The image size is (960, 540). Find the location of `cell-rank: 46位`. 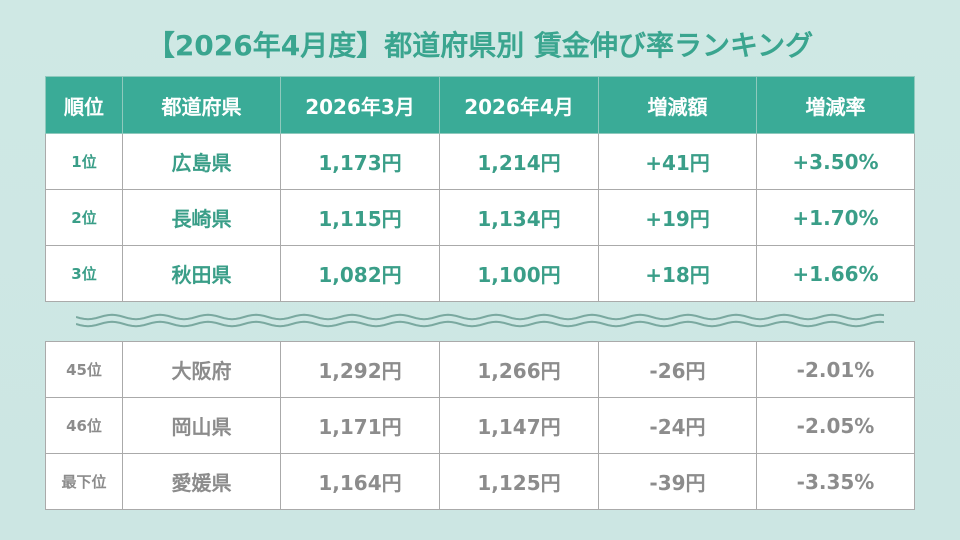

cell-rank: 46位 is located at coordinates (84, 425).